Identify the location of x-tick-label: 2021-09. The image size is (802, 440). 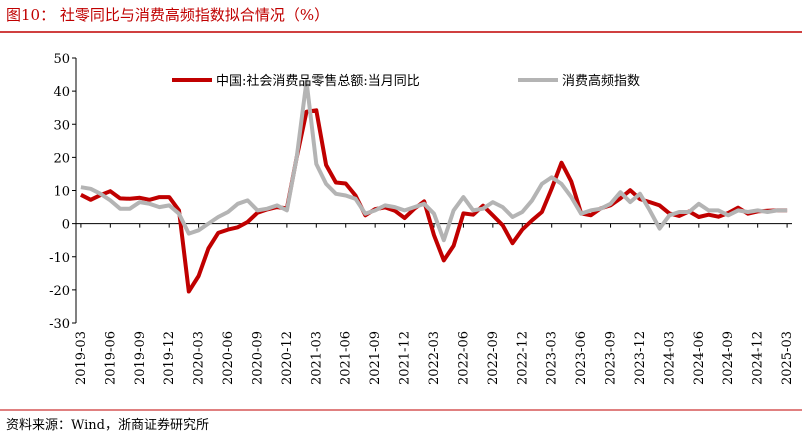
(375, 358).